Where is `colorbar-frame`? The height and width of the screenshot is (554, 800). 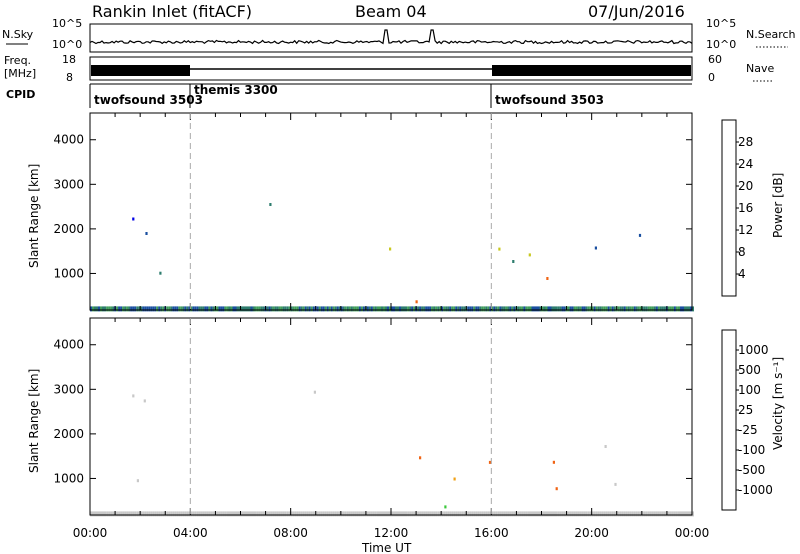
colorbar-frame is located at coordinates (729, 420).